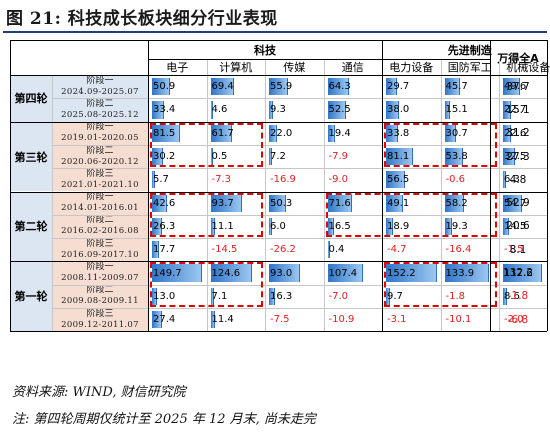 The width and height of the screenshot is (550, 438). I want to click on total-value: 52.9, so click(518, 203).